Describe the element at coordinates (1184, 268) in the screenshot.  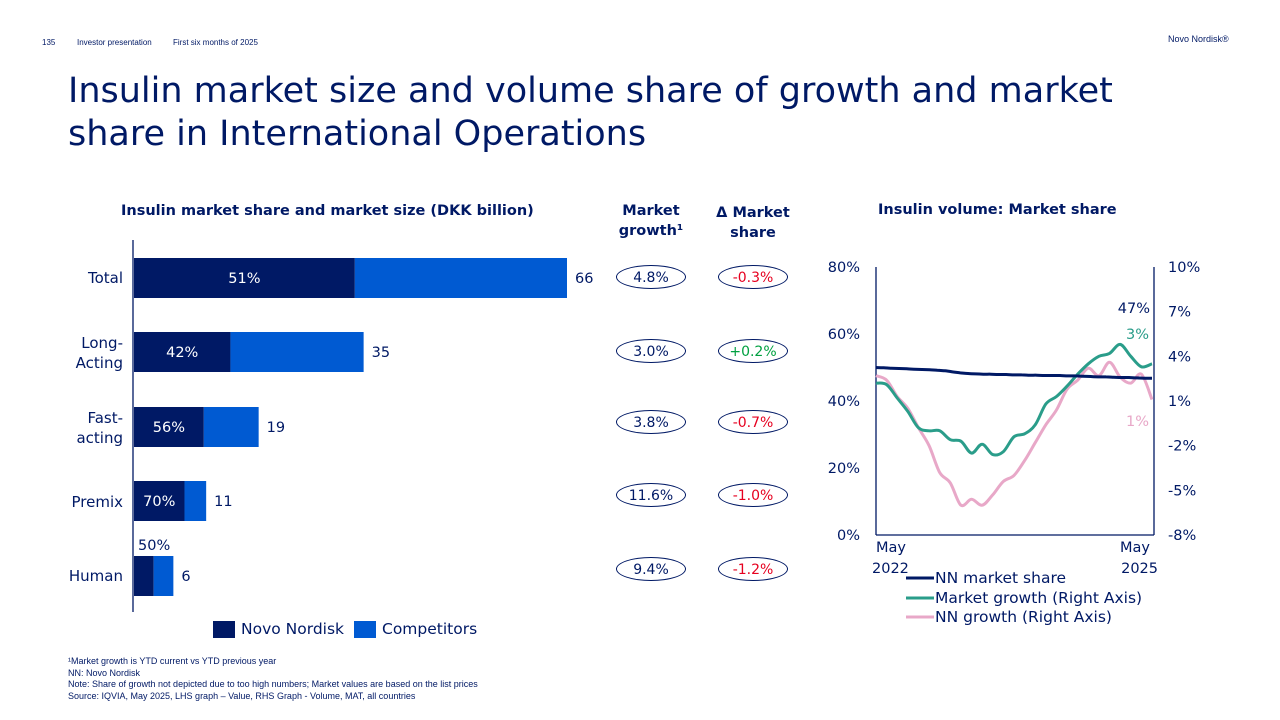
I see `right-tick-label: 10%` at that location.